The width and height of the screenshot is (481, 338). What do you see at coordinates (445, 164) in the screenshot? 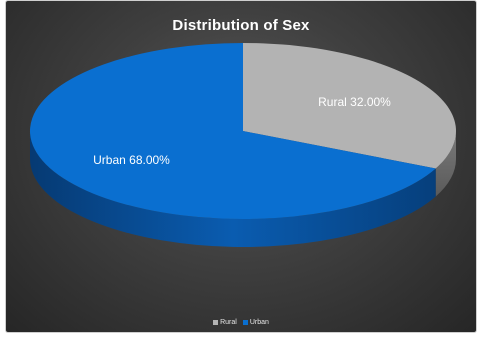
I see `pie-side-rural` at bounding box center [445, 164].